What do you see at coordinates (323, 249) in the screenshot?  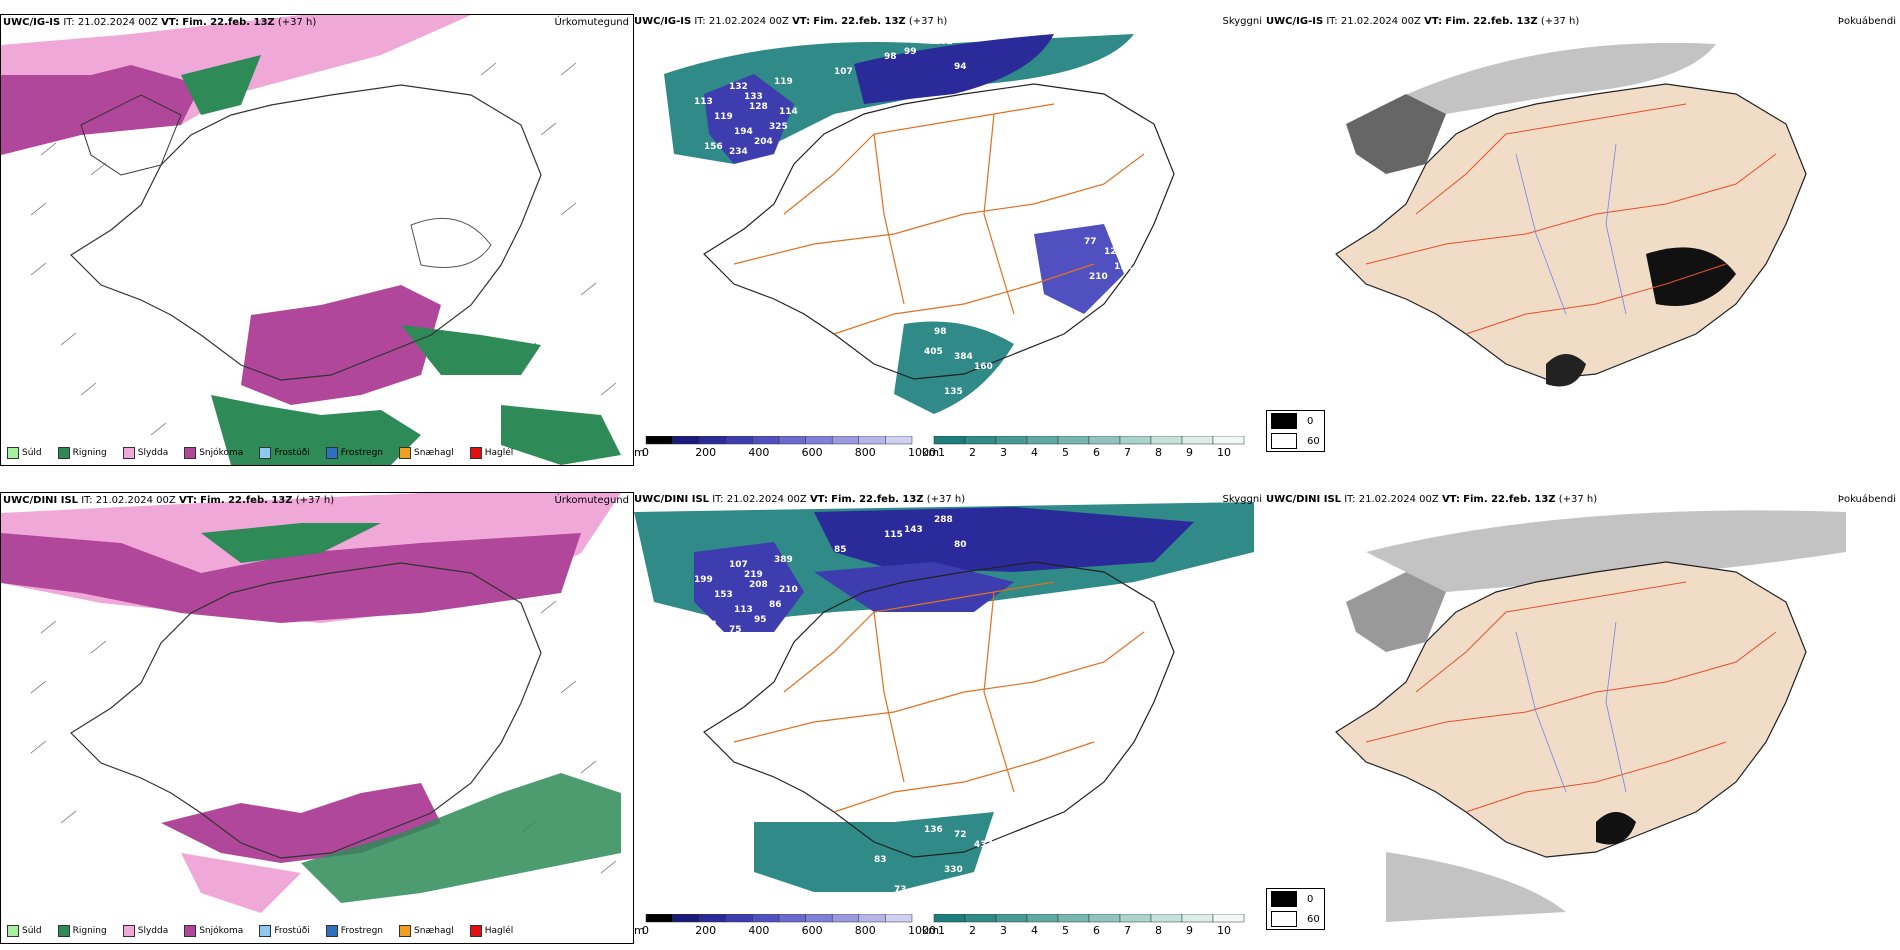 I see `wind-barbs` at bounding box center [323, 249].